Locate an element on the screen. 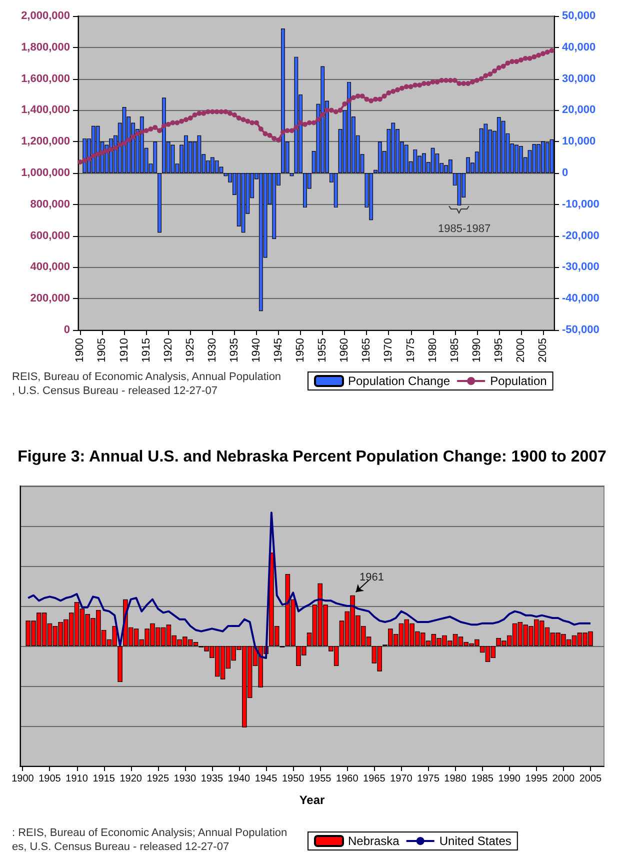 This screenshot has height=868, width=624. y2-tick-label: -30,000 is located at coordinates (581, 267).